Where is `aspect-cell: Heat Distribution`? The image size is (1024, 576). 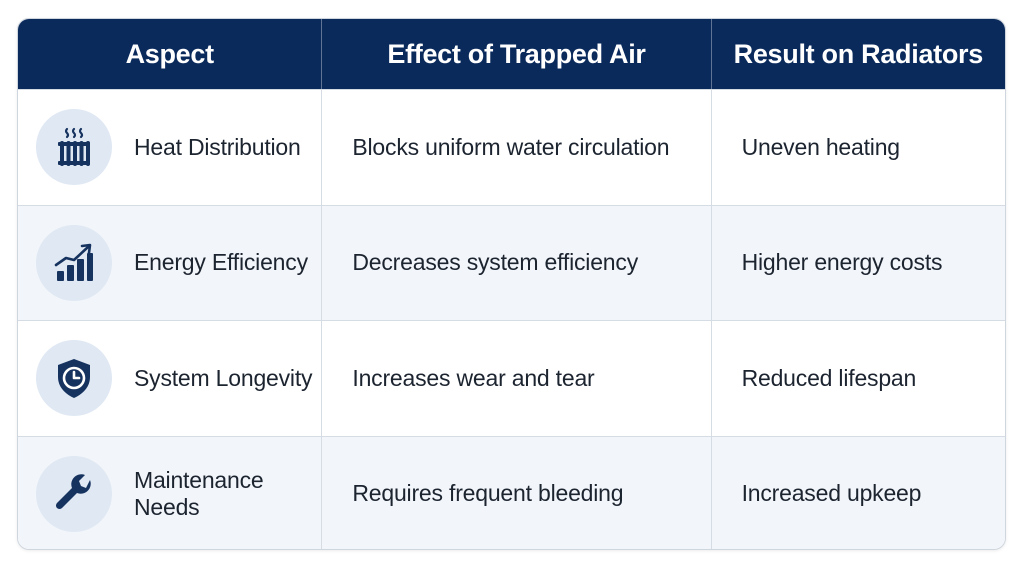
aspect-cell: Heat Distribution is located at coordinates (170, 147).